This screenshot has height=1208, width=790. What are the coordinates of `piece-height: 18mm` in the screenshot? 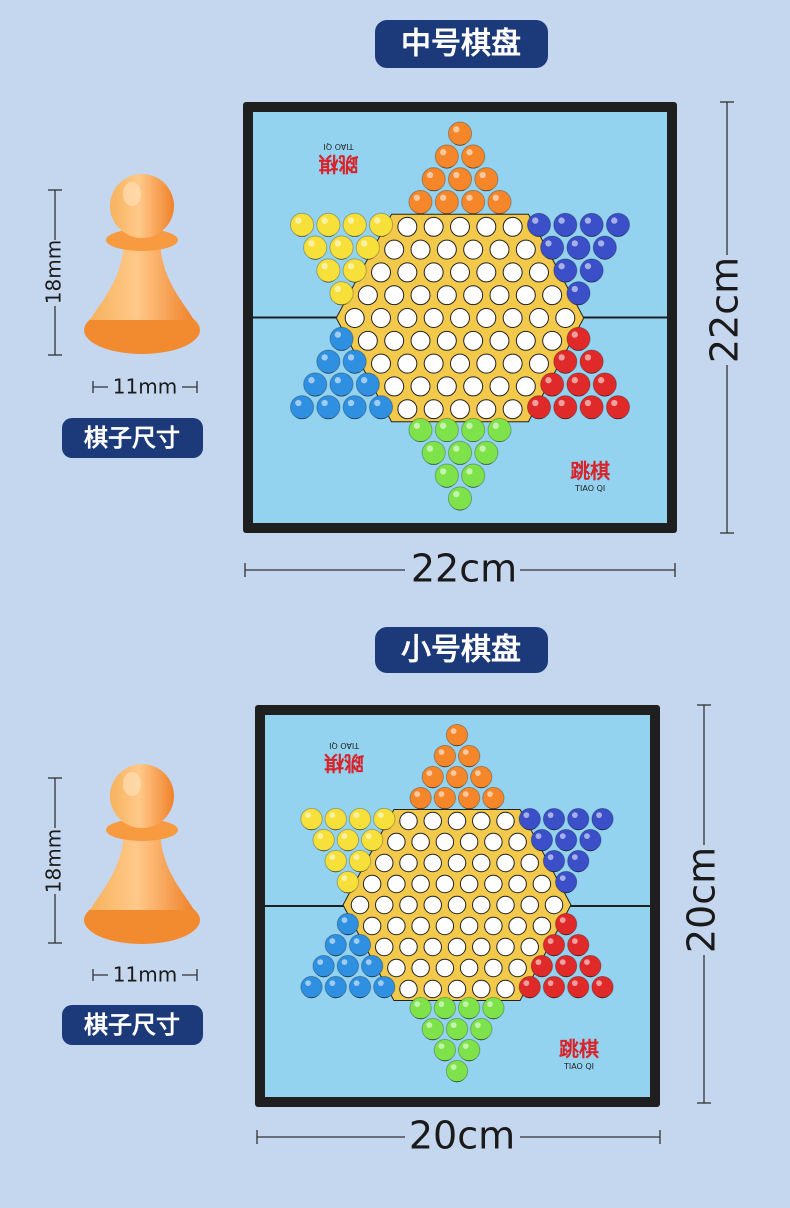 It's located at (54, 272).